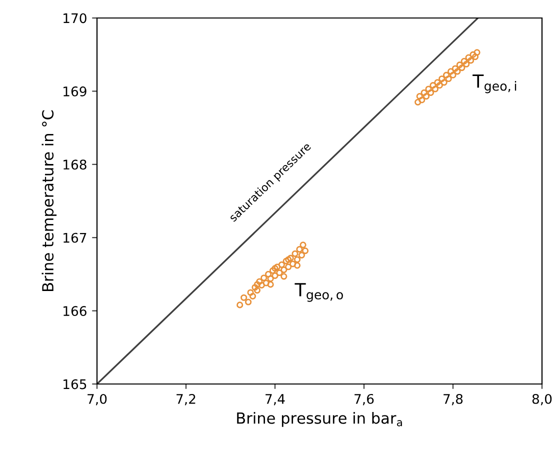  What do you see at coordinates (75, 237) in the screenshot?
I see `y-tick-label: 167` at bounding box center [75, 237].